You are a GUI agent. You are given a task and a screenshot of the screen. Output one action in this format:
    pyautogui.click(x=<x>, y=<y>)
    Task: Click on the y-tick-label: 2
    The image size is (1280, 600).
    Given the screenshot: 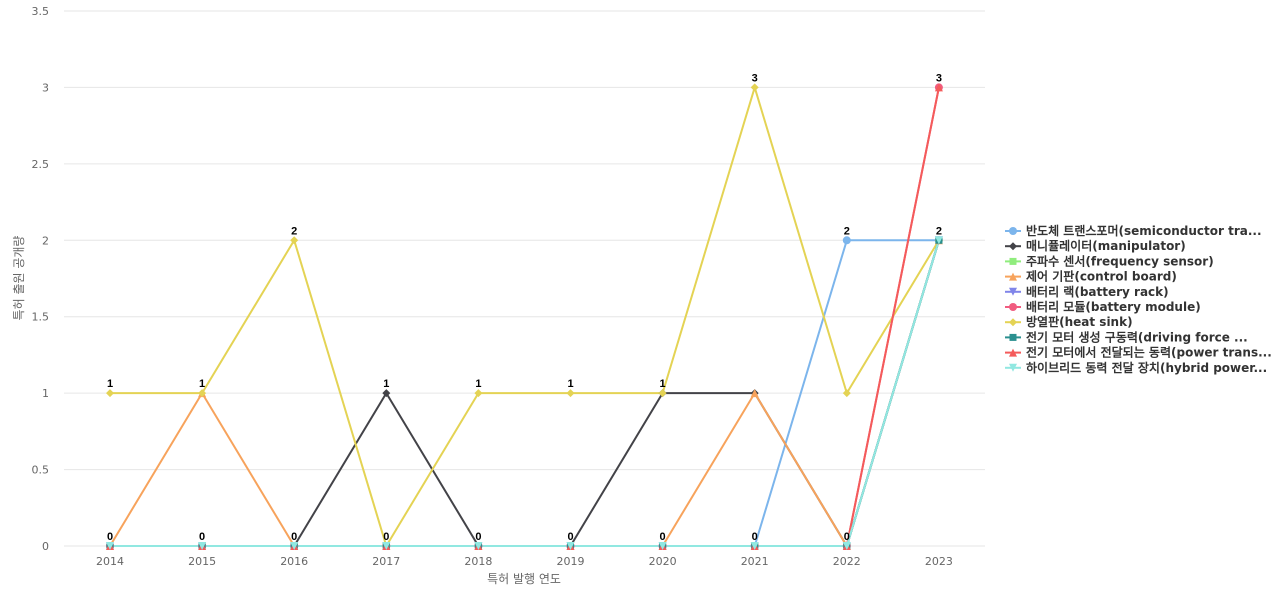 What is the action you would take?
    pyautogui.click(x=45, y=240)
    